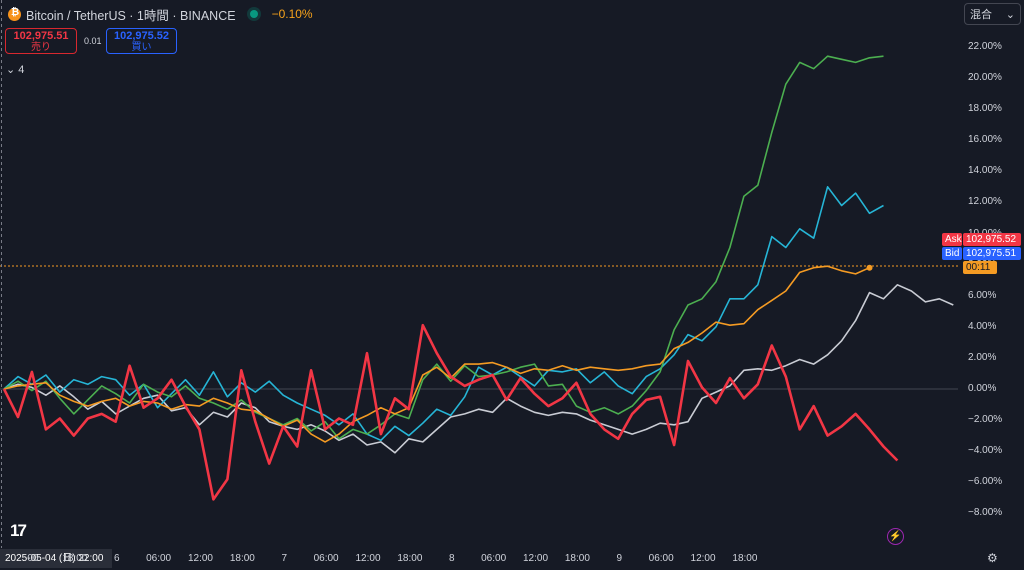 The image size is (1024, 570). Describe the element at coordinates (869, 267) in the screenshot. I see `last-price-marker` at that location.